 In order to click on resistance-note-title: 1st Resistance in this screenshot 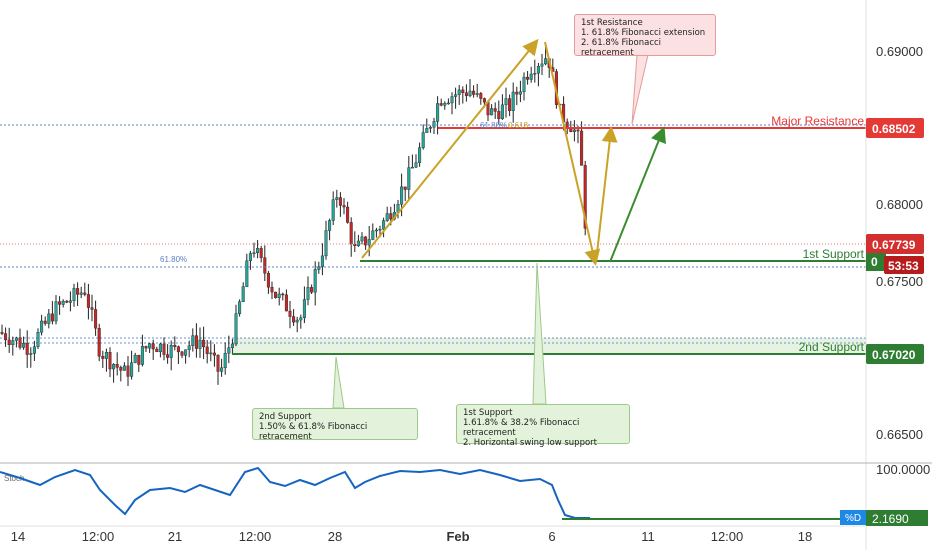, I will do `click(612, 23)`.